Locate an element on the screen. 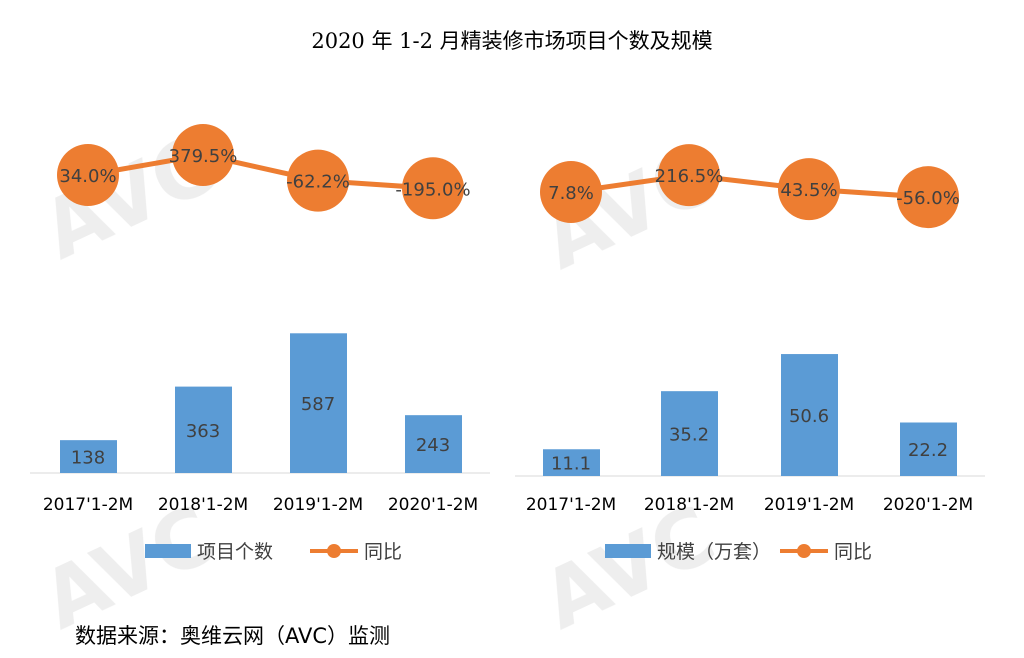 The image size is (1024, 658). line-label: 34.0% is located at coordinates (87, 176).